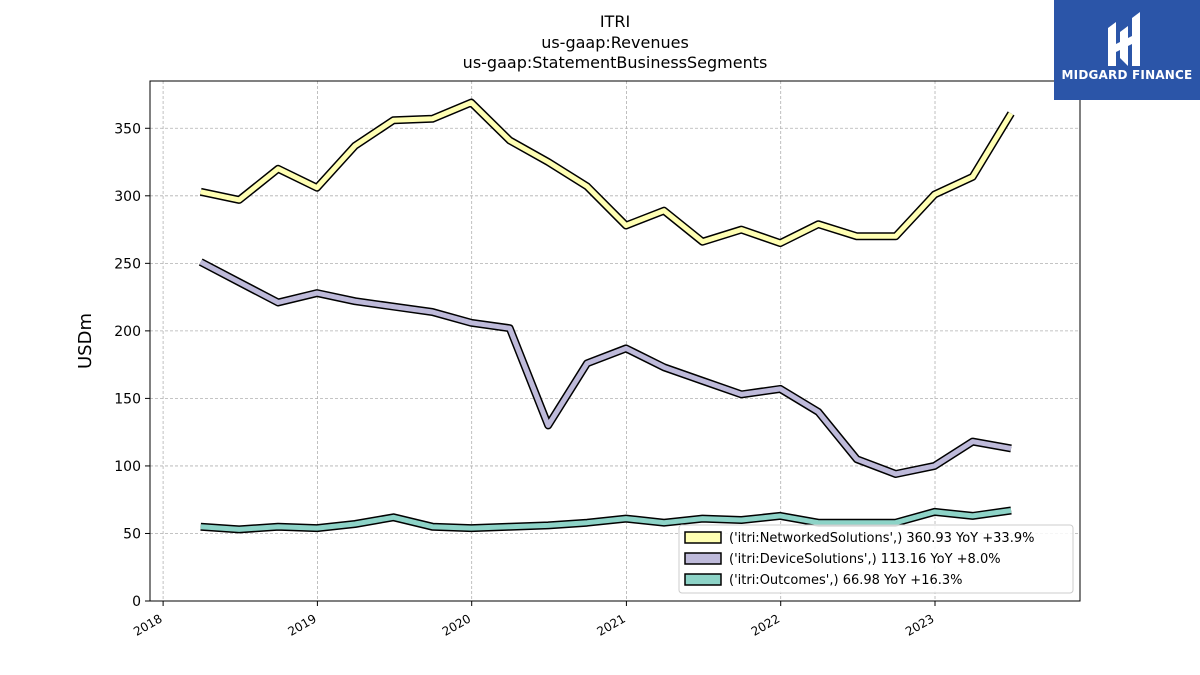 The height and width of the screenshot is (675, 1200). Describe the element at coordinates (127, 197) in the screenshot. I see `y-tick-label: 300` at that location.